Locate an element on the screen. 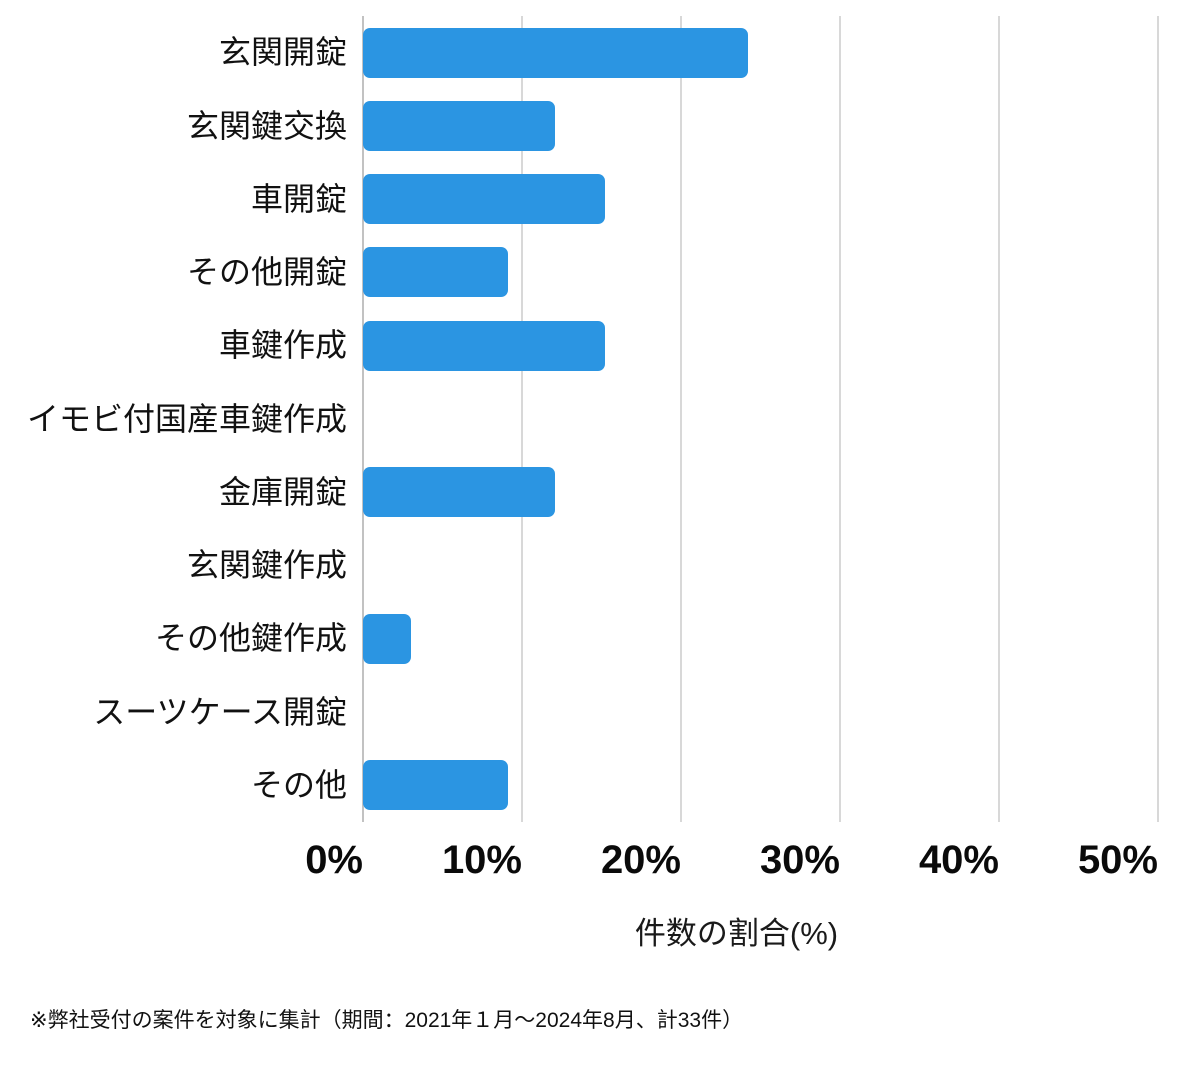  x-tick-label: 40% is located at coordinates (958, 860).